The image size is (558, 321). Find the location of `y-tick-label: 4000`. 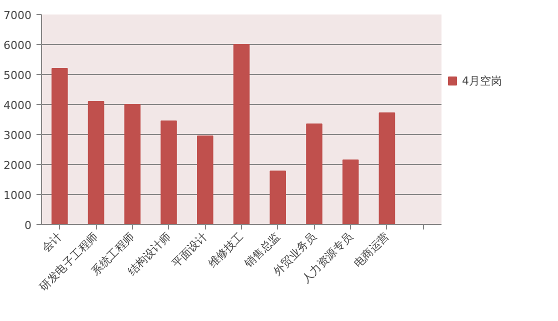

y-tick-label: 4000 is located at coordinates (18, 105).